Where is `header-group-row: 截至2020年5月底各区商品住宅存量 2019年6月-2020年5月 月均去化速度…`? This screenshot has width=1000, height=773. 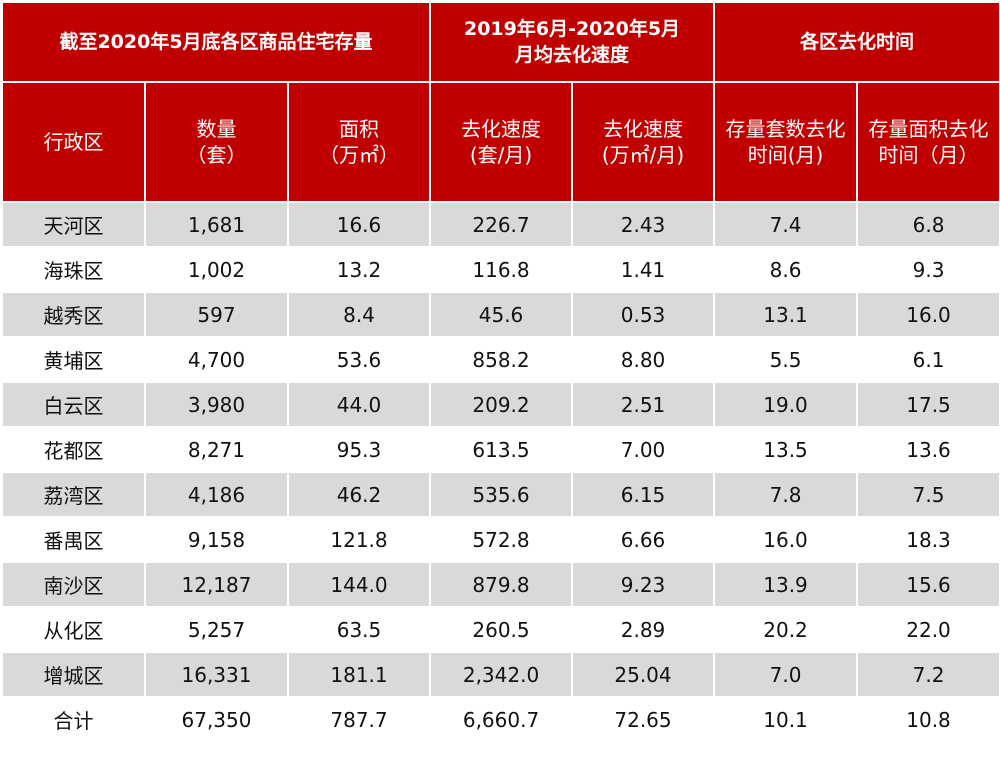
header-group-row: 截至2020年5月底各区商品住宅存量 2019年6月-2020年5月 月均去化速度… is located at coordinates (500, 42).